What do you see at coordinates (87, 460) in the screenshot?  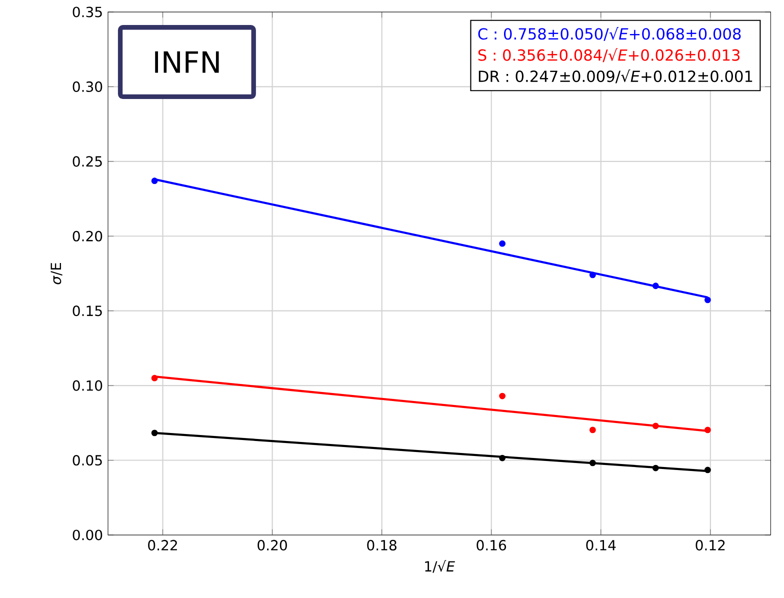 I see `y-tick-label: 0.05` at bounding box center [87, 460].